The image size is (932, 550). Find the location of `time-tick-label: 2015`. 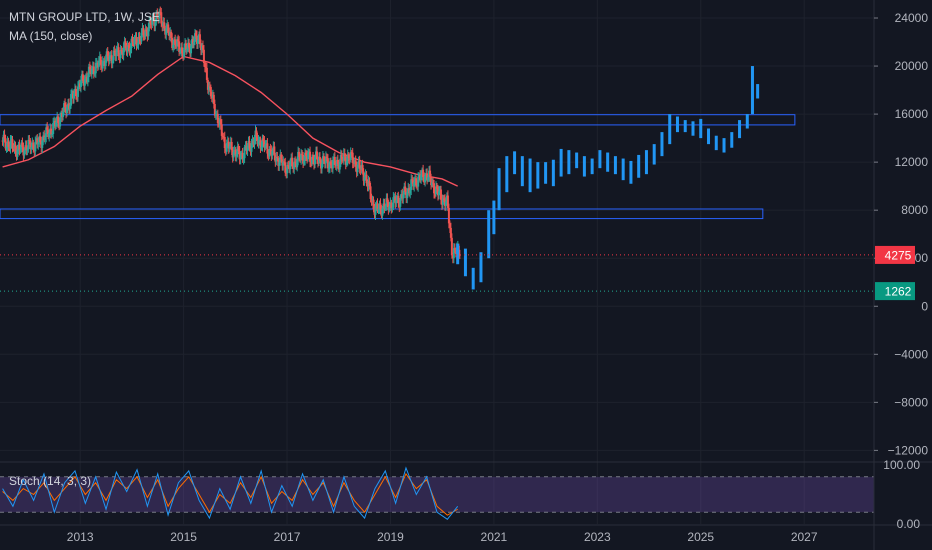

time-tick-label: 2015 is located at coordinates (183, 537).